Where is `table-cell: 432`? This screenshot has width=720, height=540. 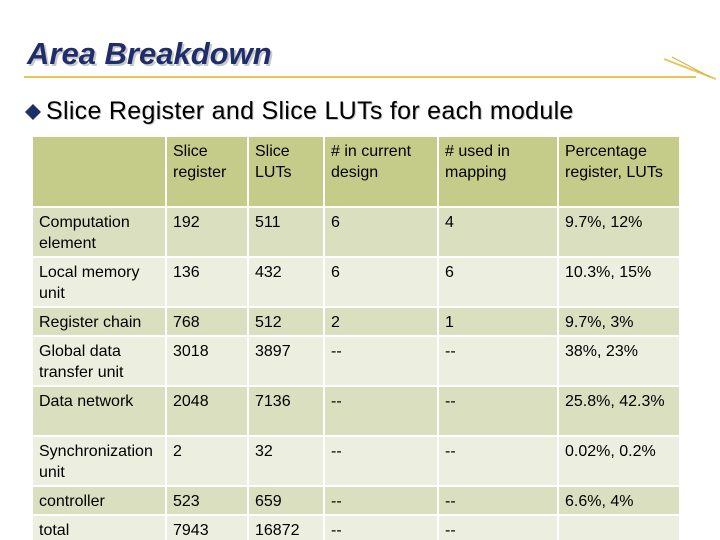 table-cell: 432 is located at coordinates (286, 282).